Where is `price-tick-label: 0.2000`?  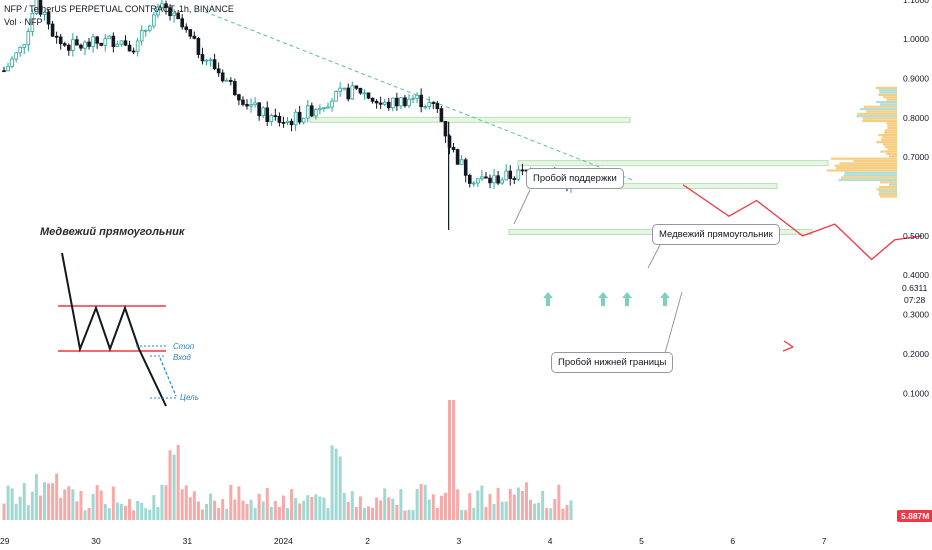
price-tick-label: 0.2000 is located at coordinates (916, 354).